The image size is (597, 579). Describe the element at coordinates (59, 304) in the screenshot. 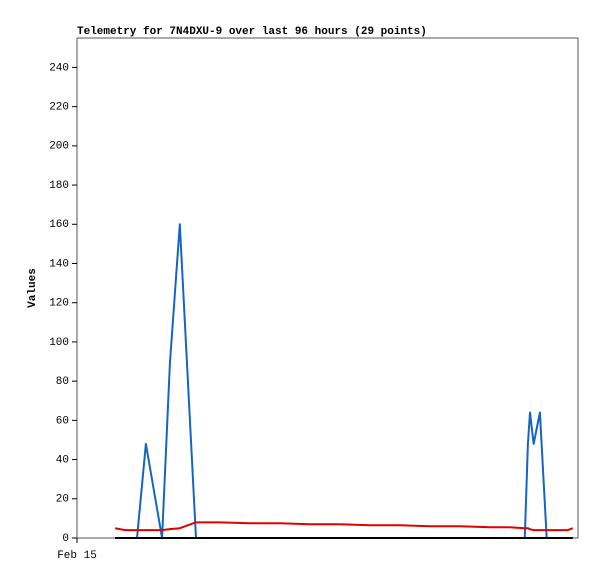

I see `y-tick-label: 120` at that location.